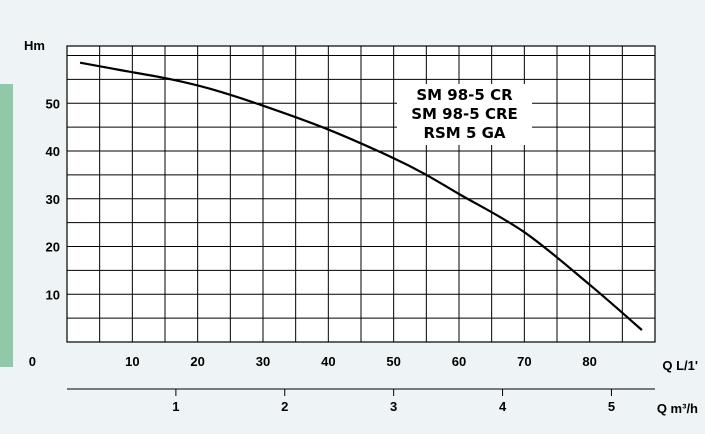 Image resolution: width=705 pixels, height=434 pixels. I want to click on secondary-tick-label: 1, so click(175, 406).